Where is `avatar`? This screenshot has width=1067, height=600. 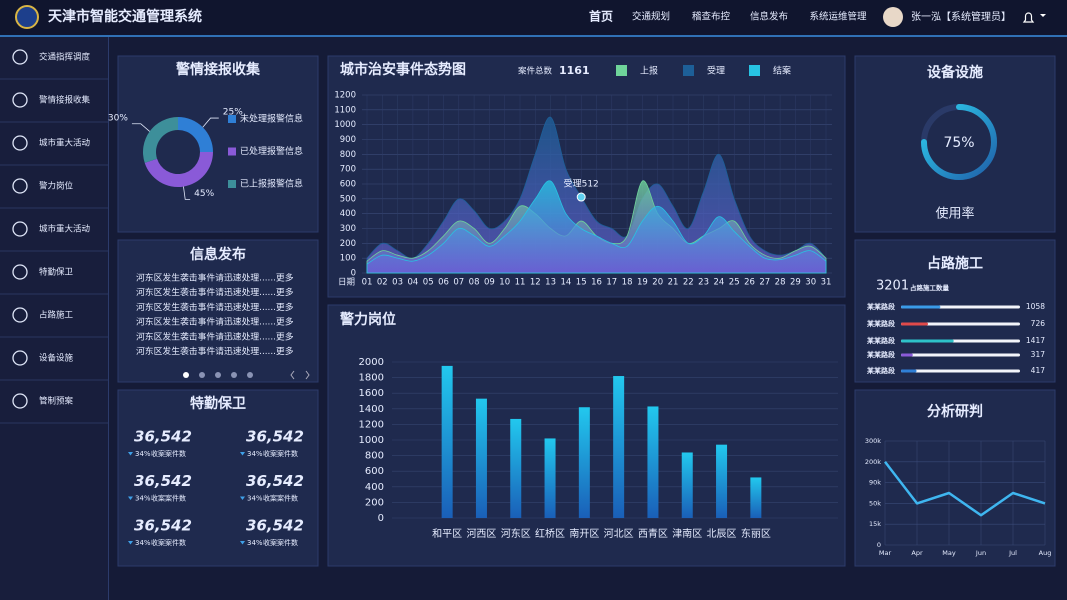 avatar is located at coordinates (893, 17).